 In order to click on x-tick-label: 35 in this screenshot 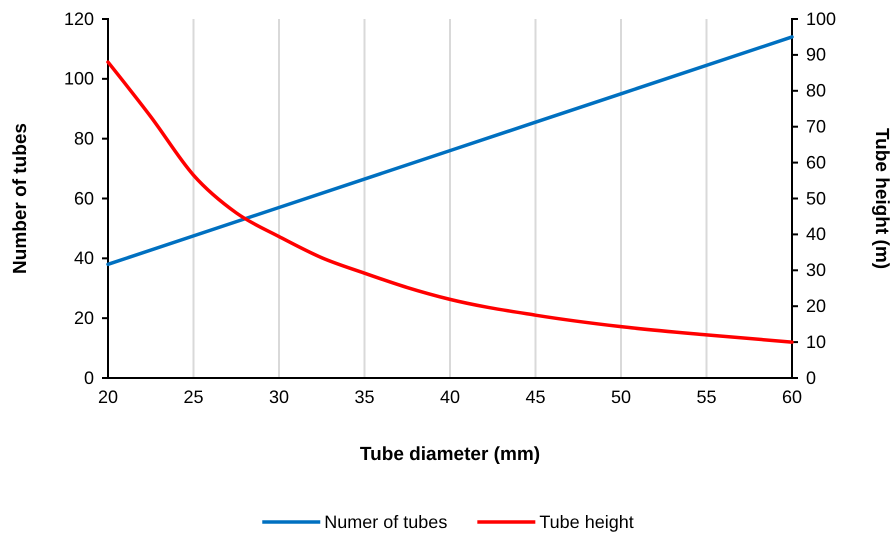, I will do `click(364, 396)`.